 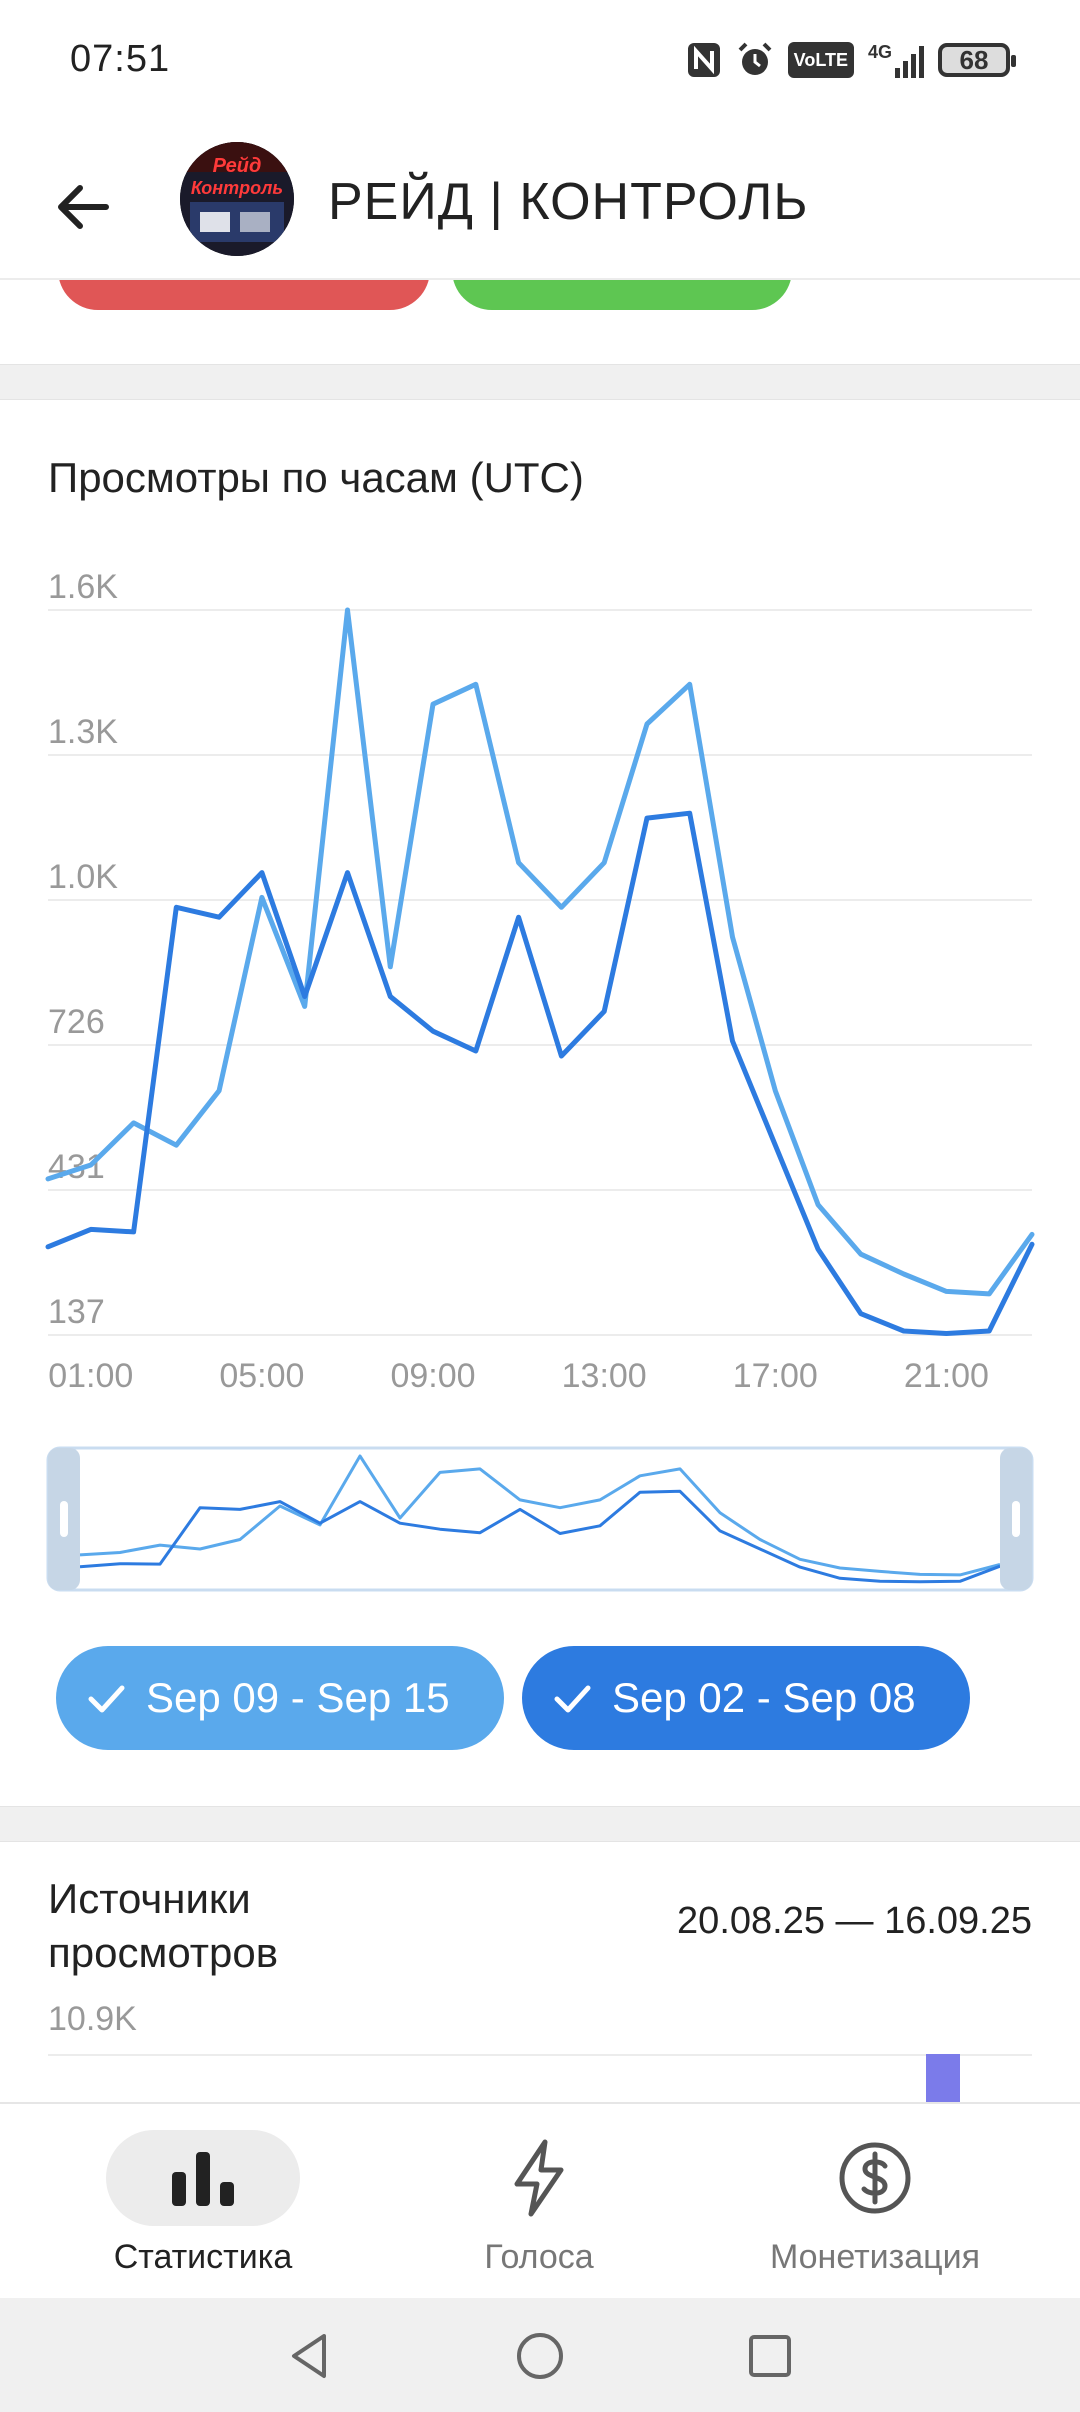 I want to click on lightning-icon, so click(x=539, y=2178).